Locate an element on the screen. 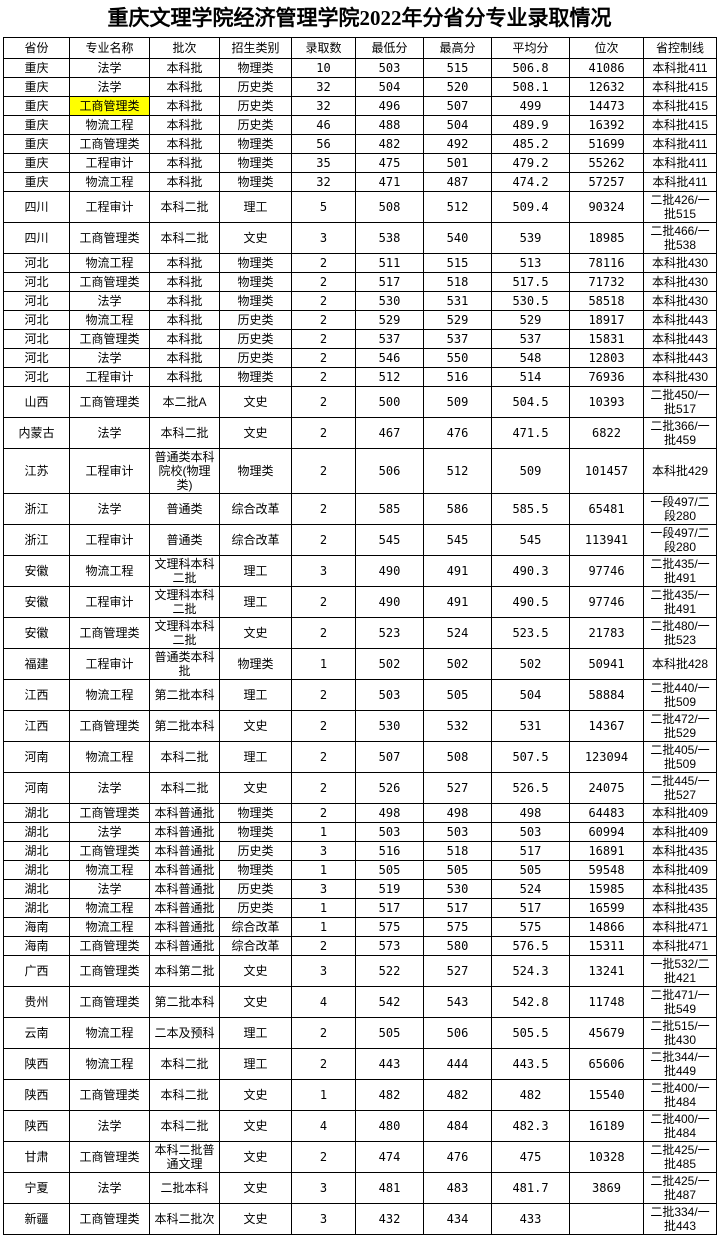 This screenshot has width=719, height=1235. cell-rank: 59548 is located at coordinates (606, 870).